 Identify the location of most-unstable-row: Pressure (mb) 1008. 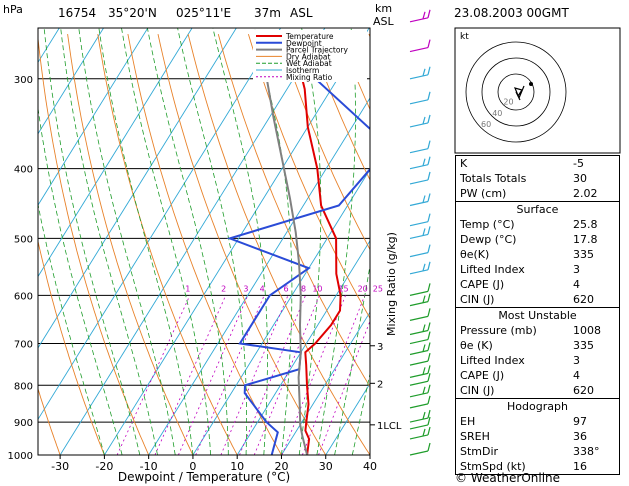
(537, 330).